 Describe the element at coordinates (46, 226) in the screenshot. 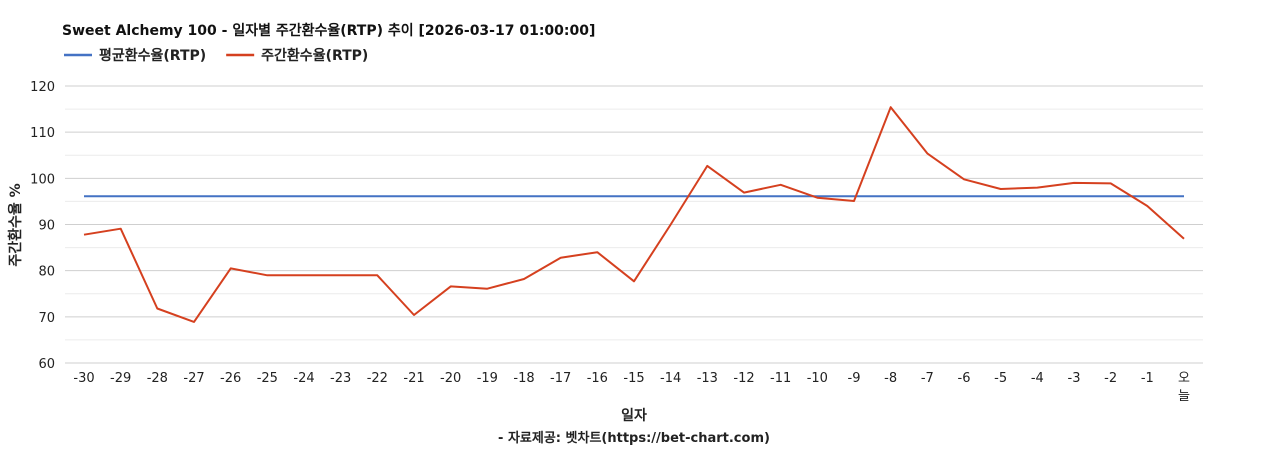

I see `y-tick-label: 90` at that location.